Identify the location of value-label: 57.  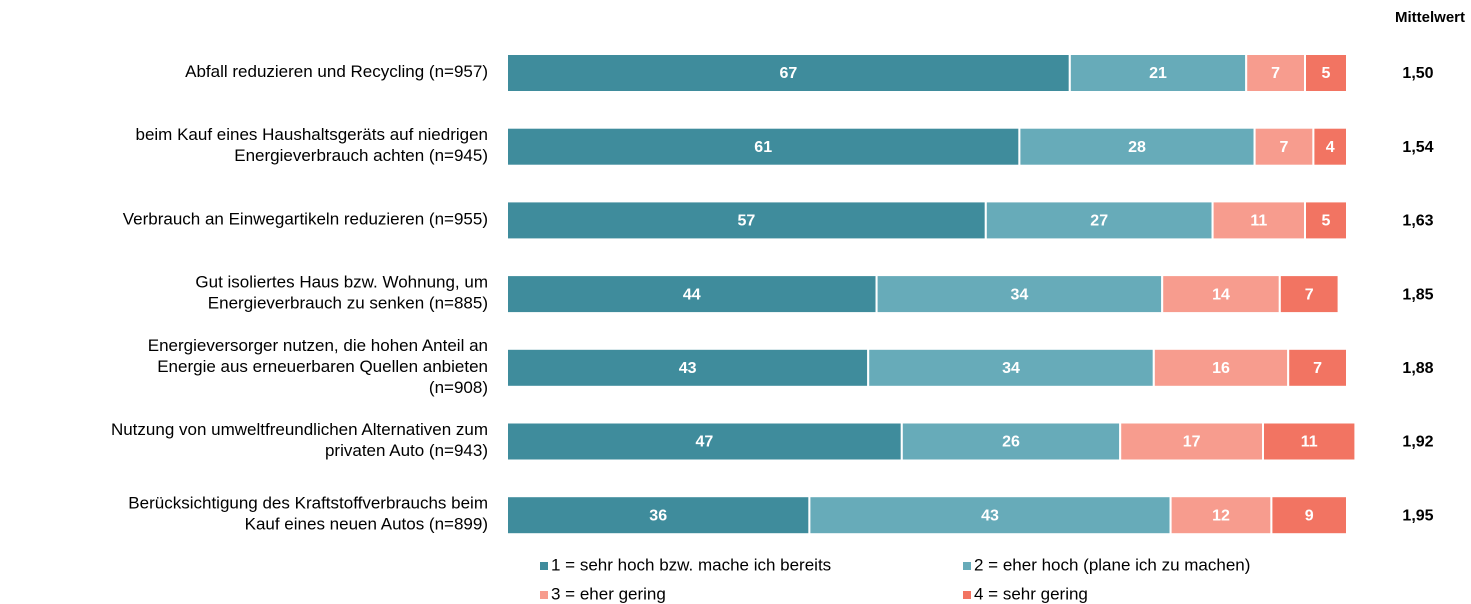
(747, 221).